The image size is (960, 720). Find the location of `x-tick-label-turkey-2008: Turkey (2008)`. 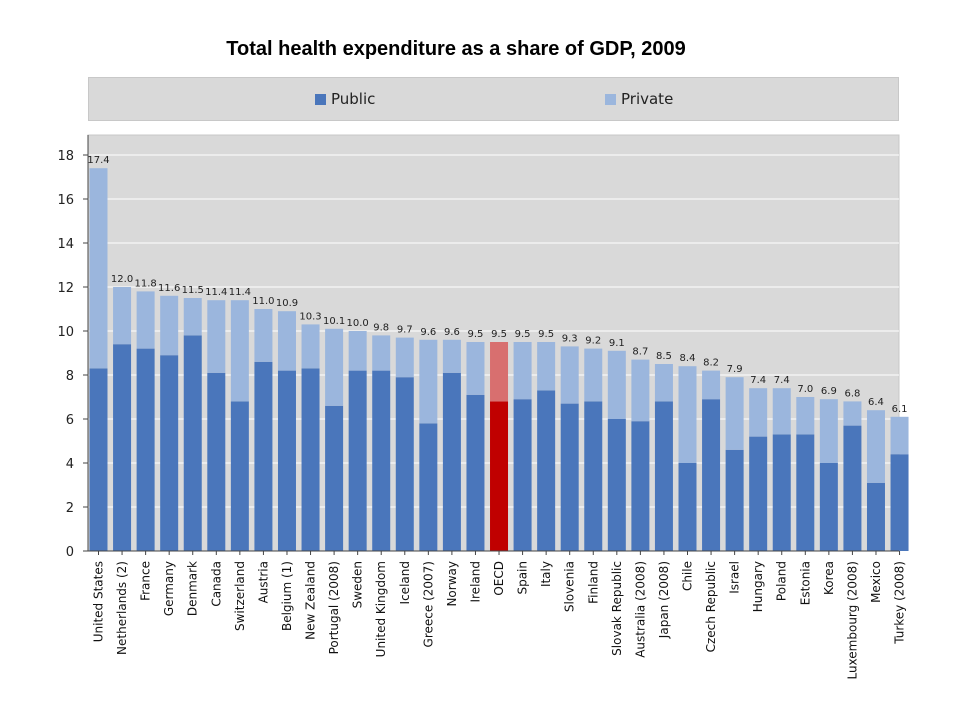

x-tick-label-turkey-2008: Turkey (2008) is located at coordinates (900, 603).